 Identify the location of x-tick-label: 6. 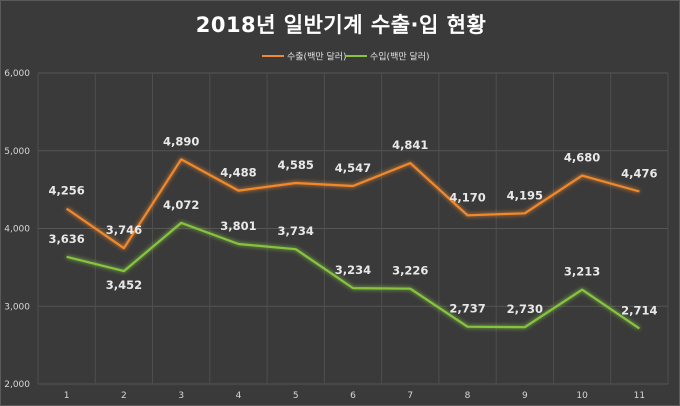
(353, 396).